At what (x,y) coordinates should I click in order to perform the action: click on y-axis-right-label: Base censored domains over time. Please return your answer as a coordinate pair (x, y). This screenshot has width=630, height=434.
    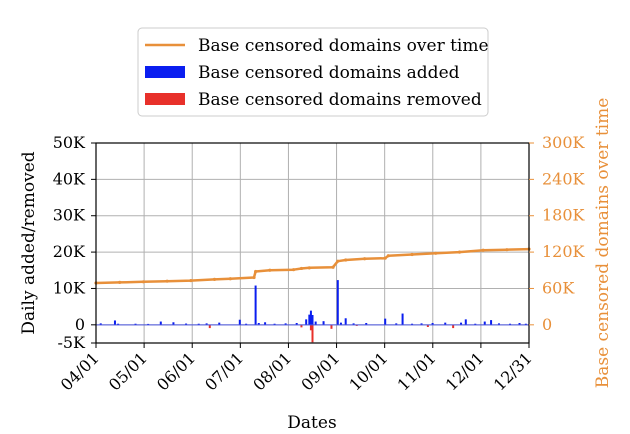
    Looking at the image, I should click on (603, 243).